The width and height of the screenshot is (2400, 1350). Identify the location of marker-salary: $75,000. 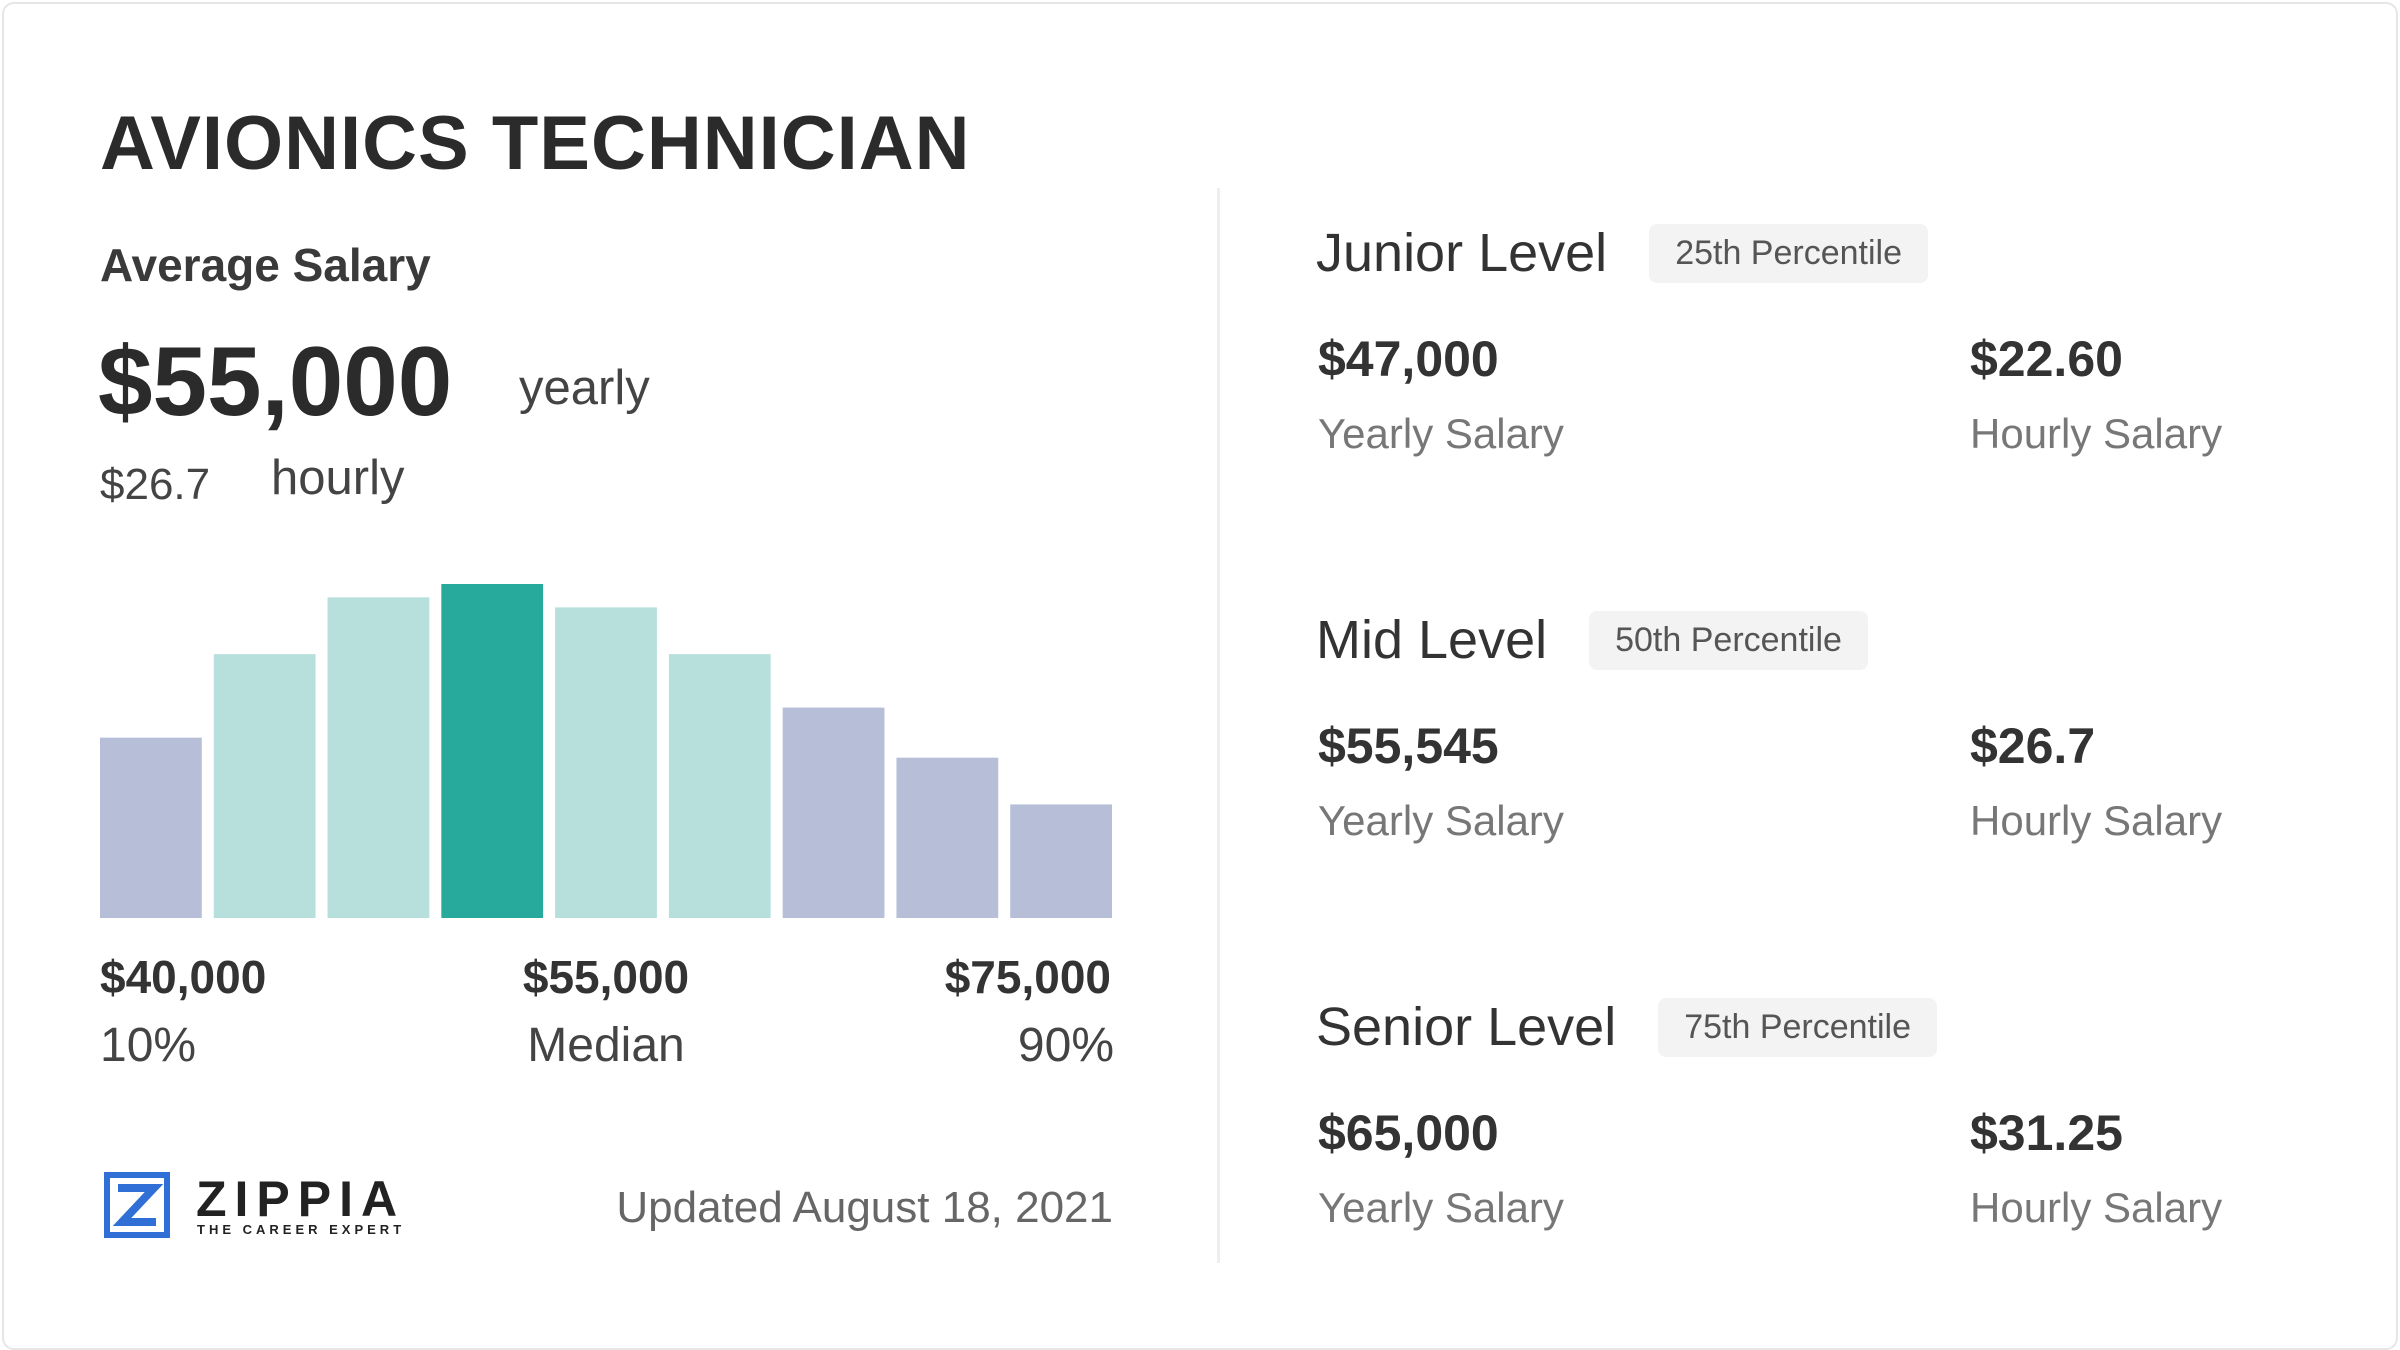
(1027, 977).